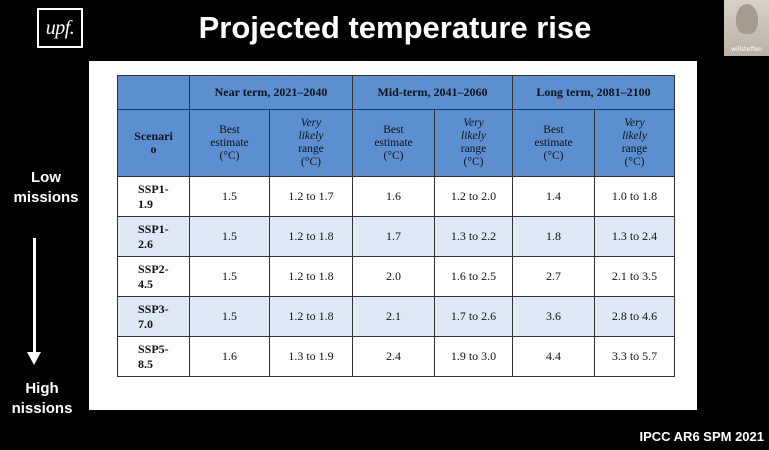  What do you see at coordinates (153, 316) in the screenshot?
I see `scenario-cell: SSP3- 7.0` at bounding box center [153, 316].